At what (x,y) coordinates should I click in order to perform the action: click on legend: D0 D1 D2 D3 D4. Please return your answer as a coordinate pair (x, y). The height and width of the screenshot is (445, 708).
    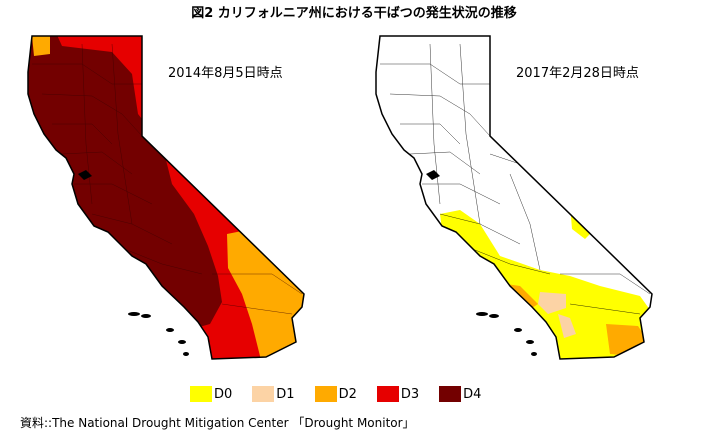
    Looking at the image, I should click on (345, 394).